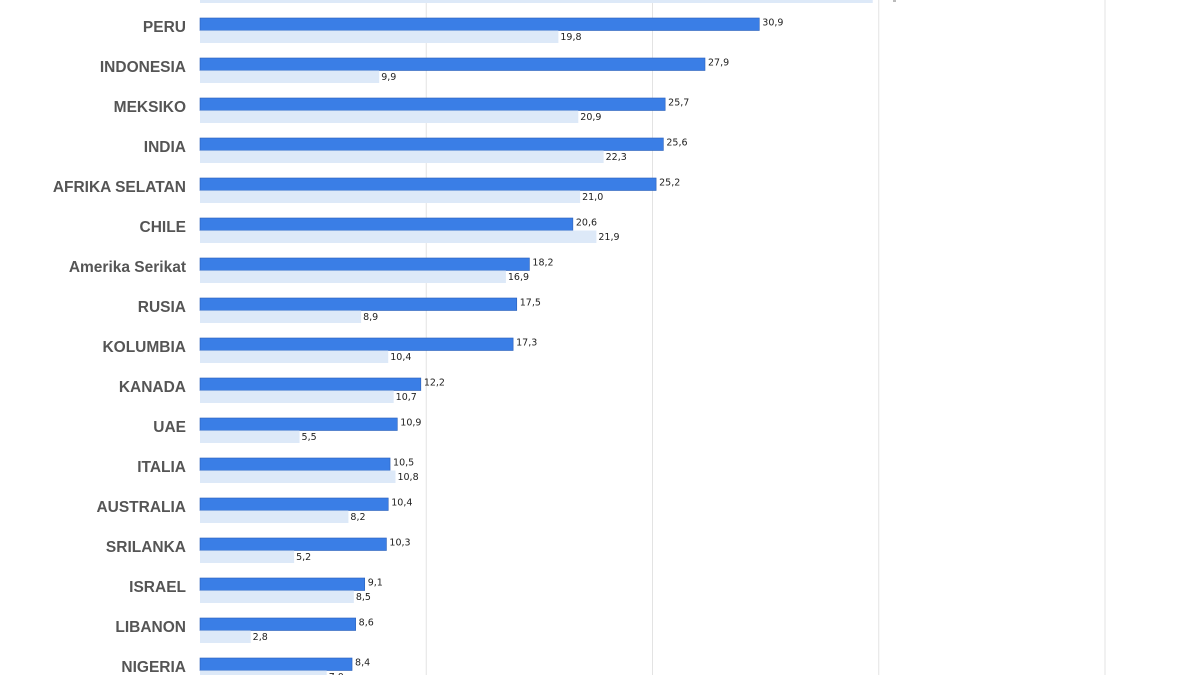 The image size is (1200, 680). Describe the element at coordinates (586, 223) in the screenshot. I see `value-label-series1: 20,6` at that location.